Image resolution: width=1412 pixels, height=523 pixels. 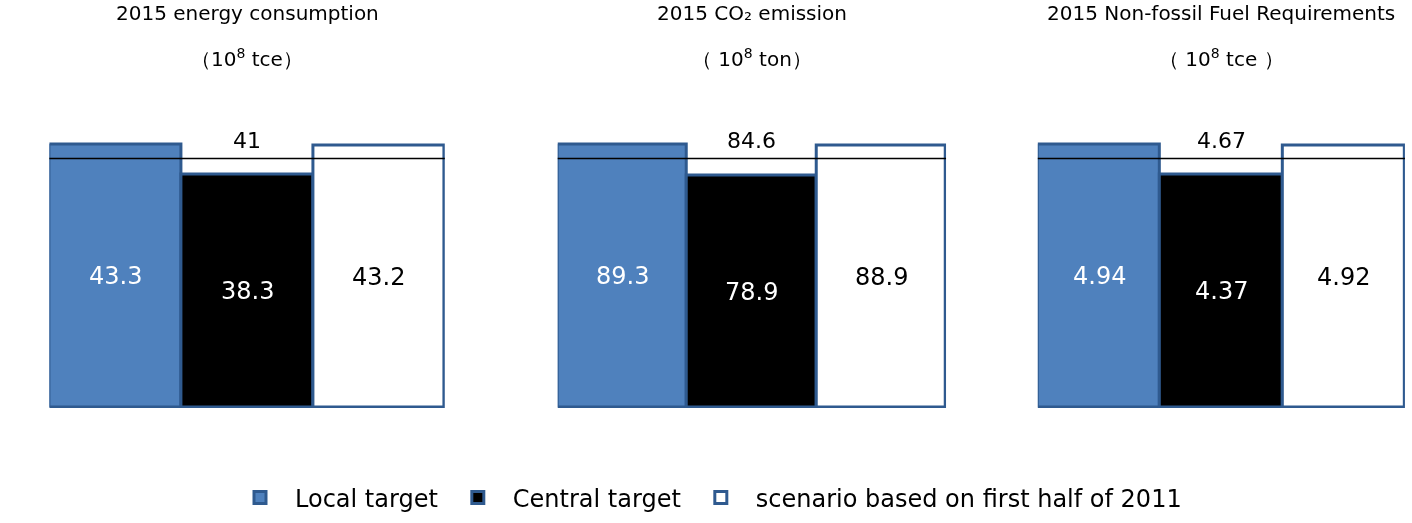 I want to click on legend-label: Central target, so click(x=596, y=498).